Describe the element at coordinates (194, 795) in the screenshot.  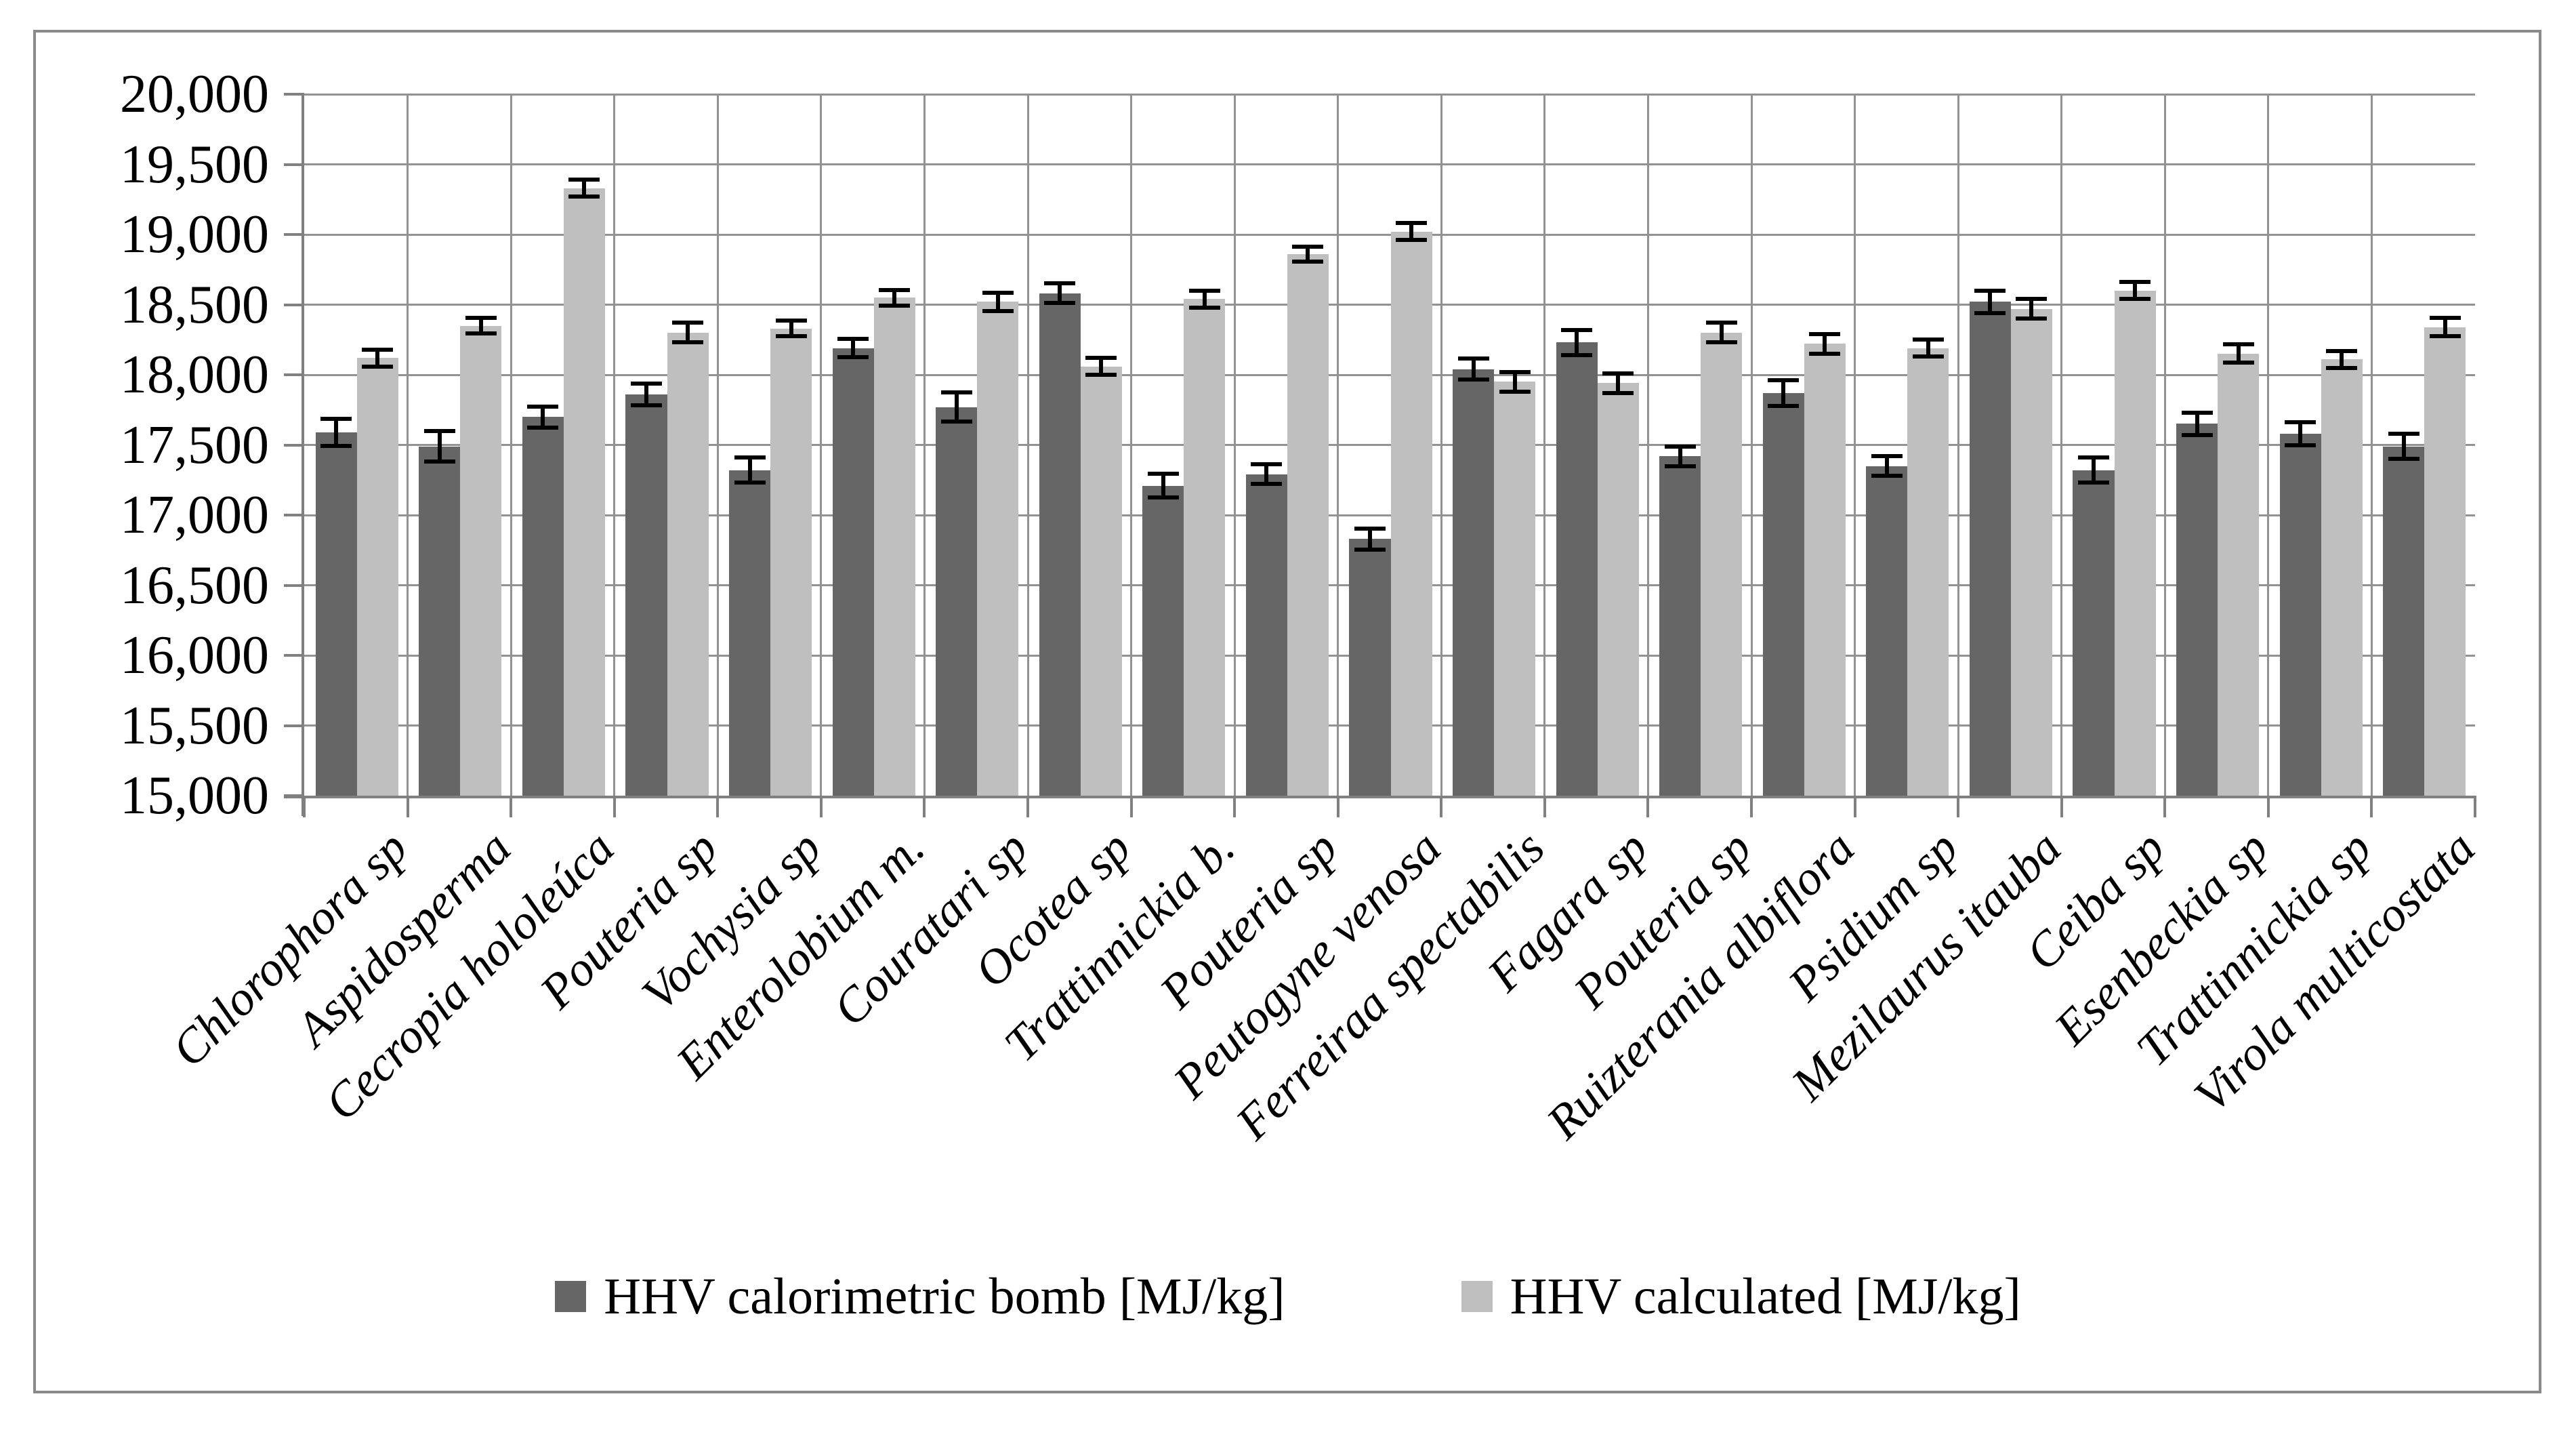
I see `y-tick-label: 15,000` at that location.